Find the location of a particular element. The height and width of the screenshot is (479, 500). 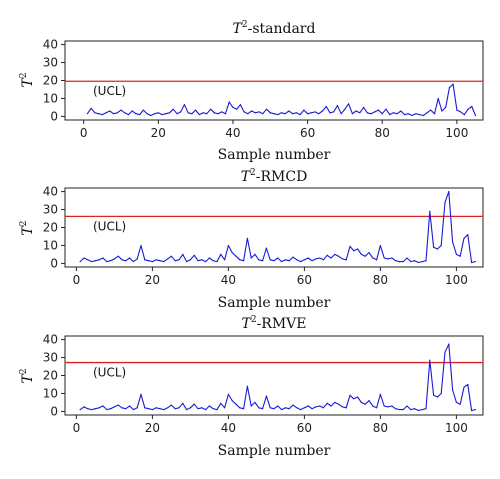

y-tick-label: 30 is located at coordinates (50, 63).